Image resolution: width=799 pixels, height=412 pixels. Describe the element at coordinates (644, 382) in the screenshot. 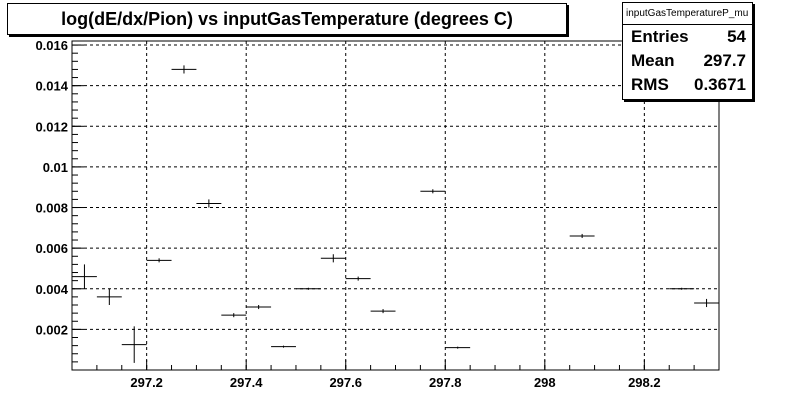

I see `x-tick-label: 298.2` at that location.